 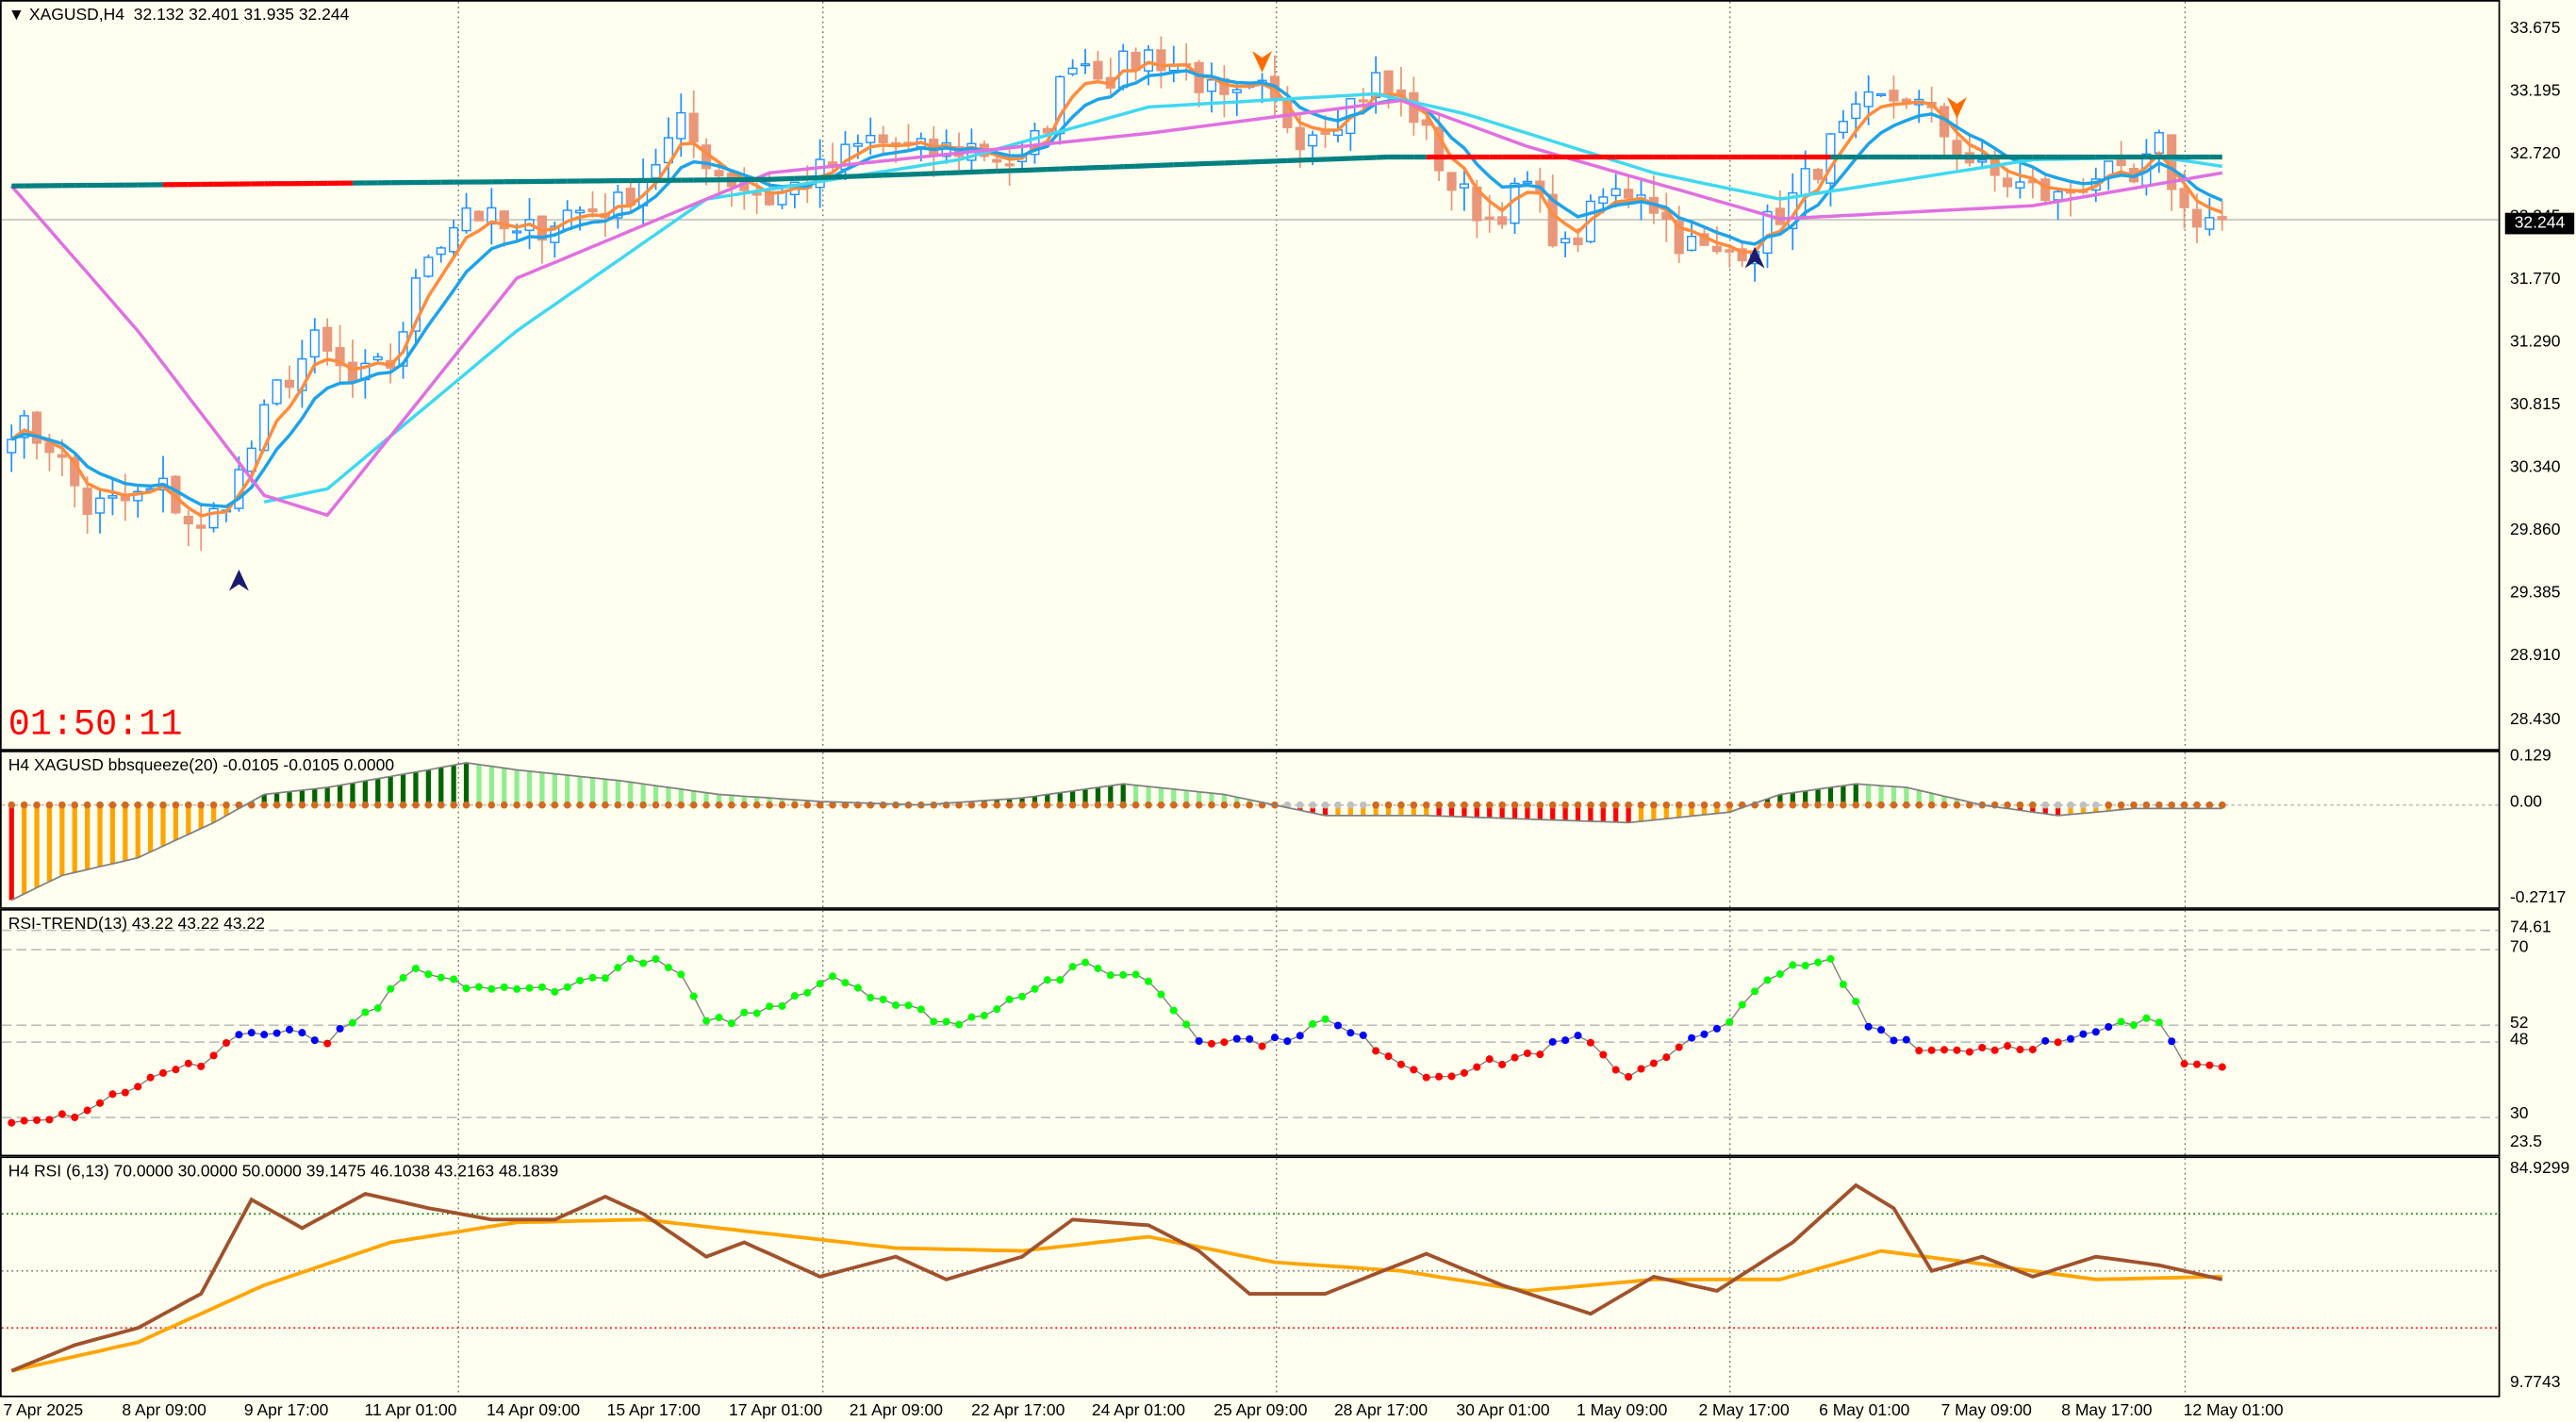 What do you see at coordinates (241, 15) in the screenshot?
I see `ohlc-readout: 32.132 32.401 31.935 32.244` at bounding box center [241, 15].